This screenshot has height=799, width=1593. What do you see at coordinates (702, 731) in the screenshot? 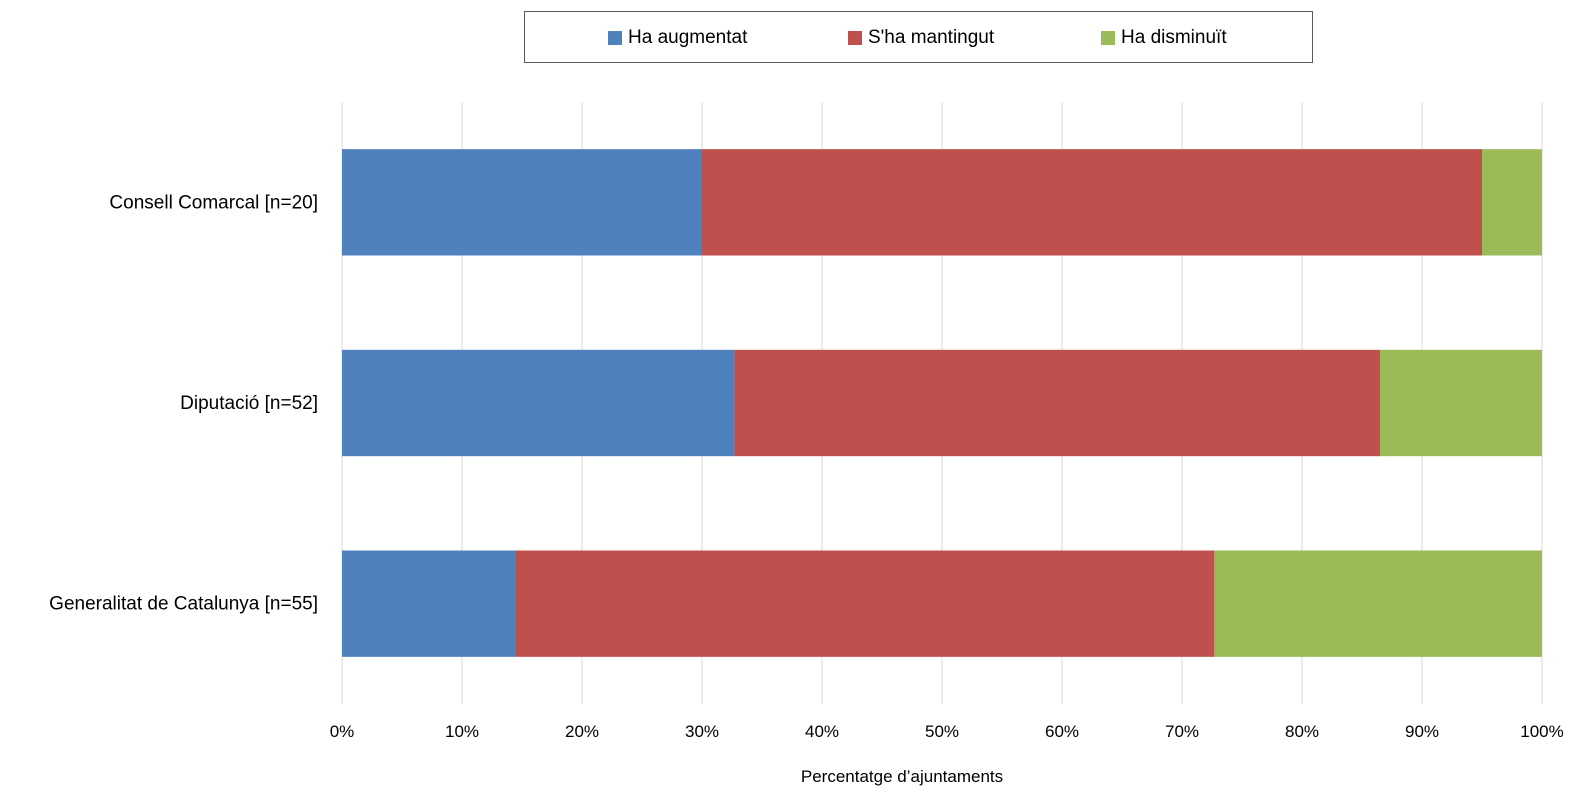
I see `x-tick-label: 30%` at bounding box center [702, 731].